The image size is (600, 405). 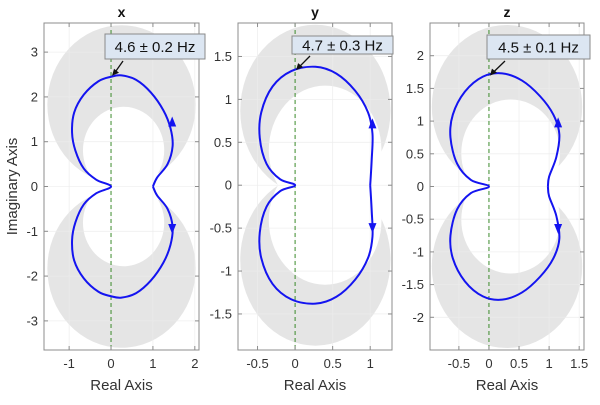 I want to click on annotation-label: 4.5 ± 0.1 Hz, so click(x=538, y=48).